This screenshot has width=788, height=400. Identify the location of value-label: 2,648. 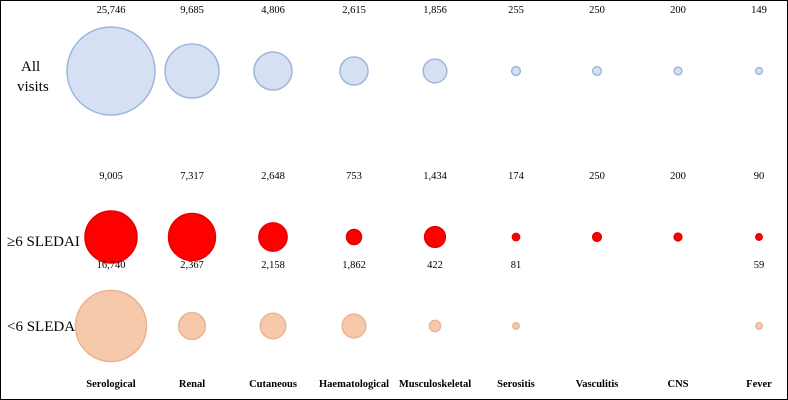
(273, 176).